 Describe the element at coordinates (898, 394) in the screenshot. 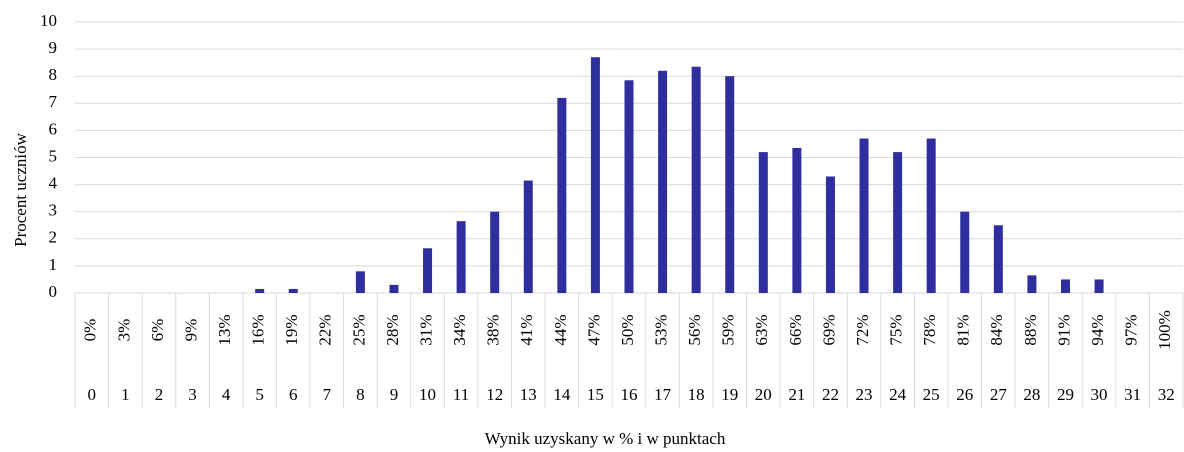

I see `x-point-label: 24` at that location.